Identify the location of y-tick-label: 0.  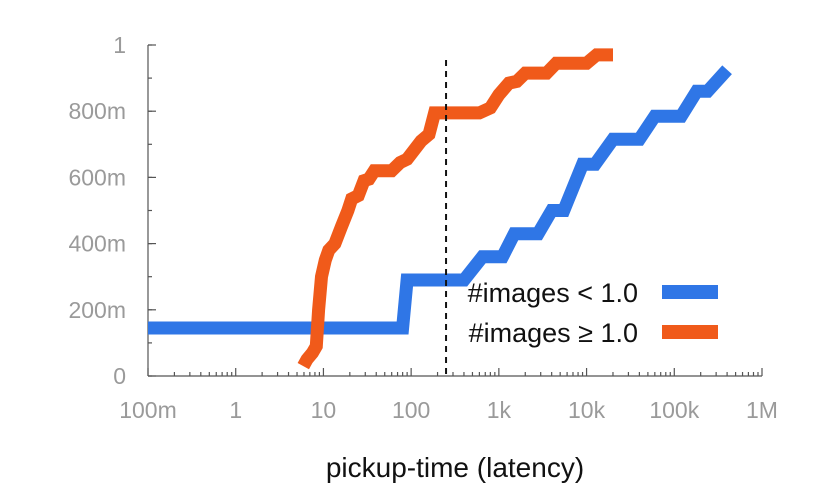
(119, 376).